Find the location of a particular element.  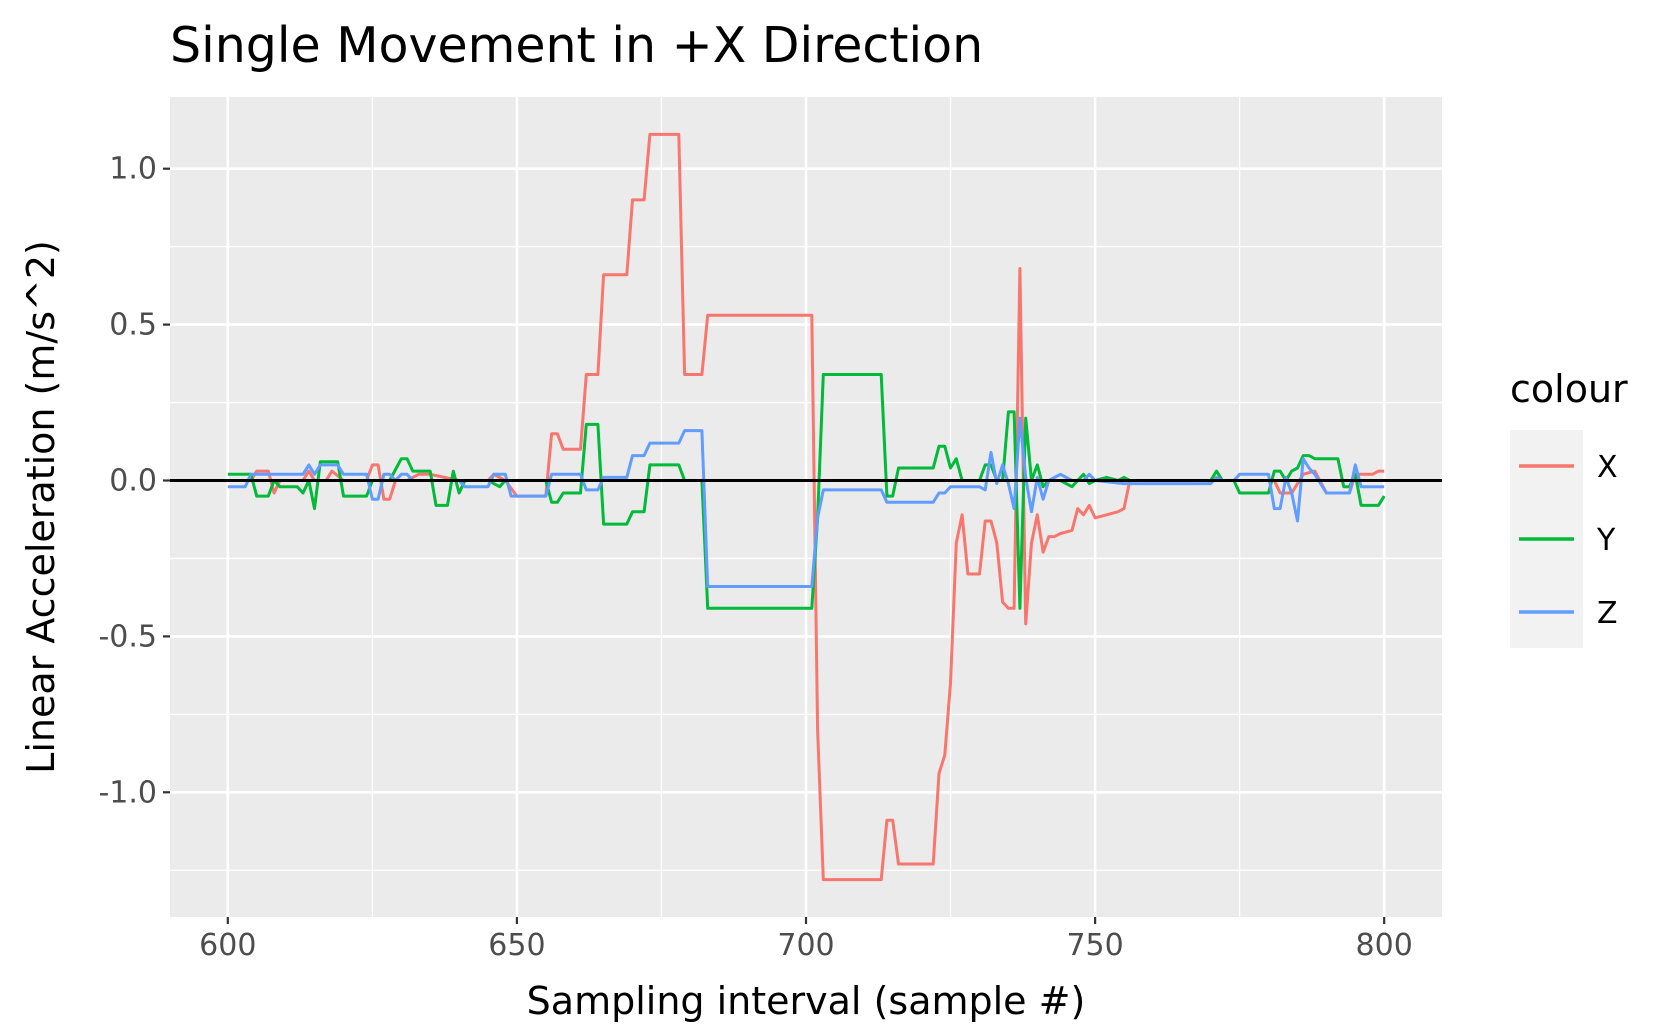

y-tick-label: 0.0 is located at coordinates (133, 480).